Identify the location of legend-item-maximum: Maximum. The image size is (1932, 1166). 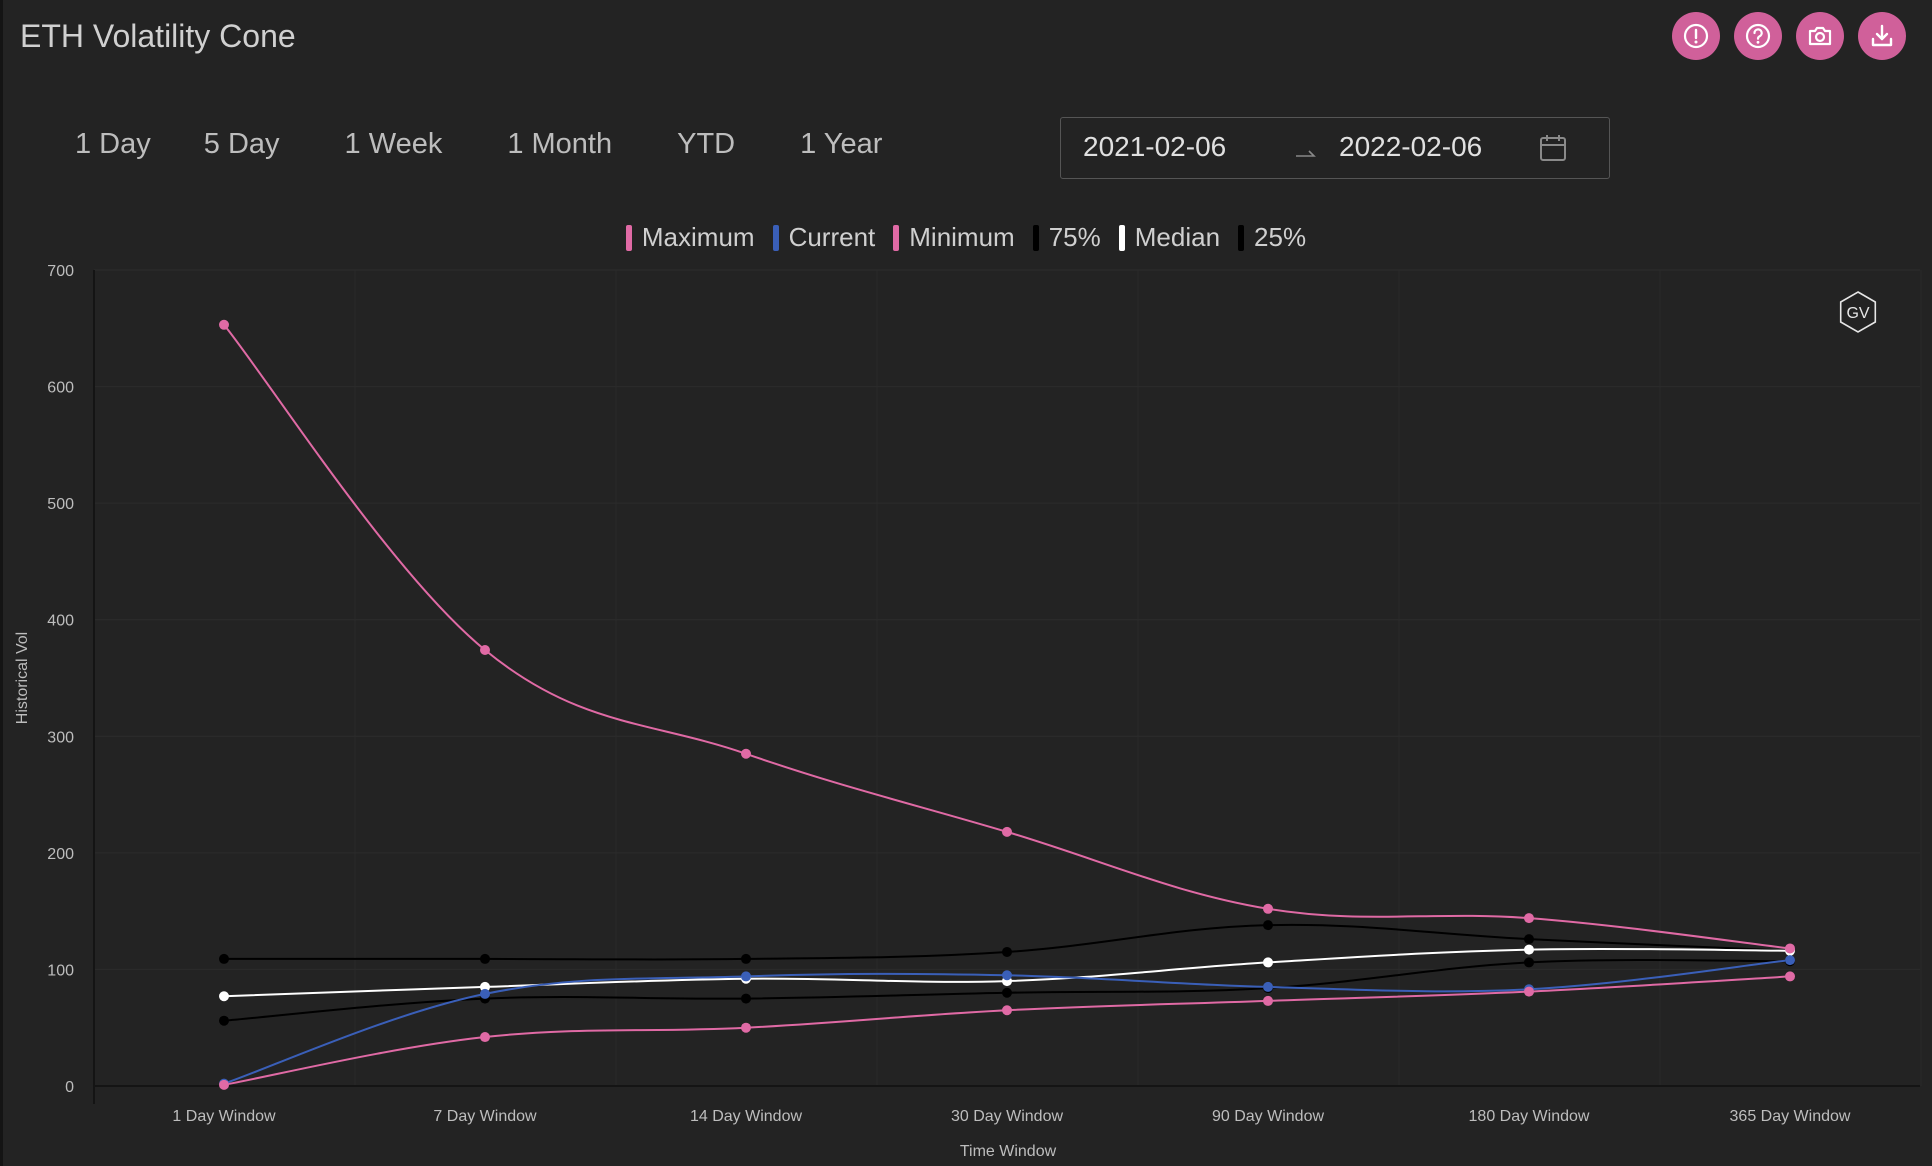
(690, 237).